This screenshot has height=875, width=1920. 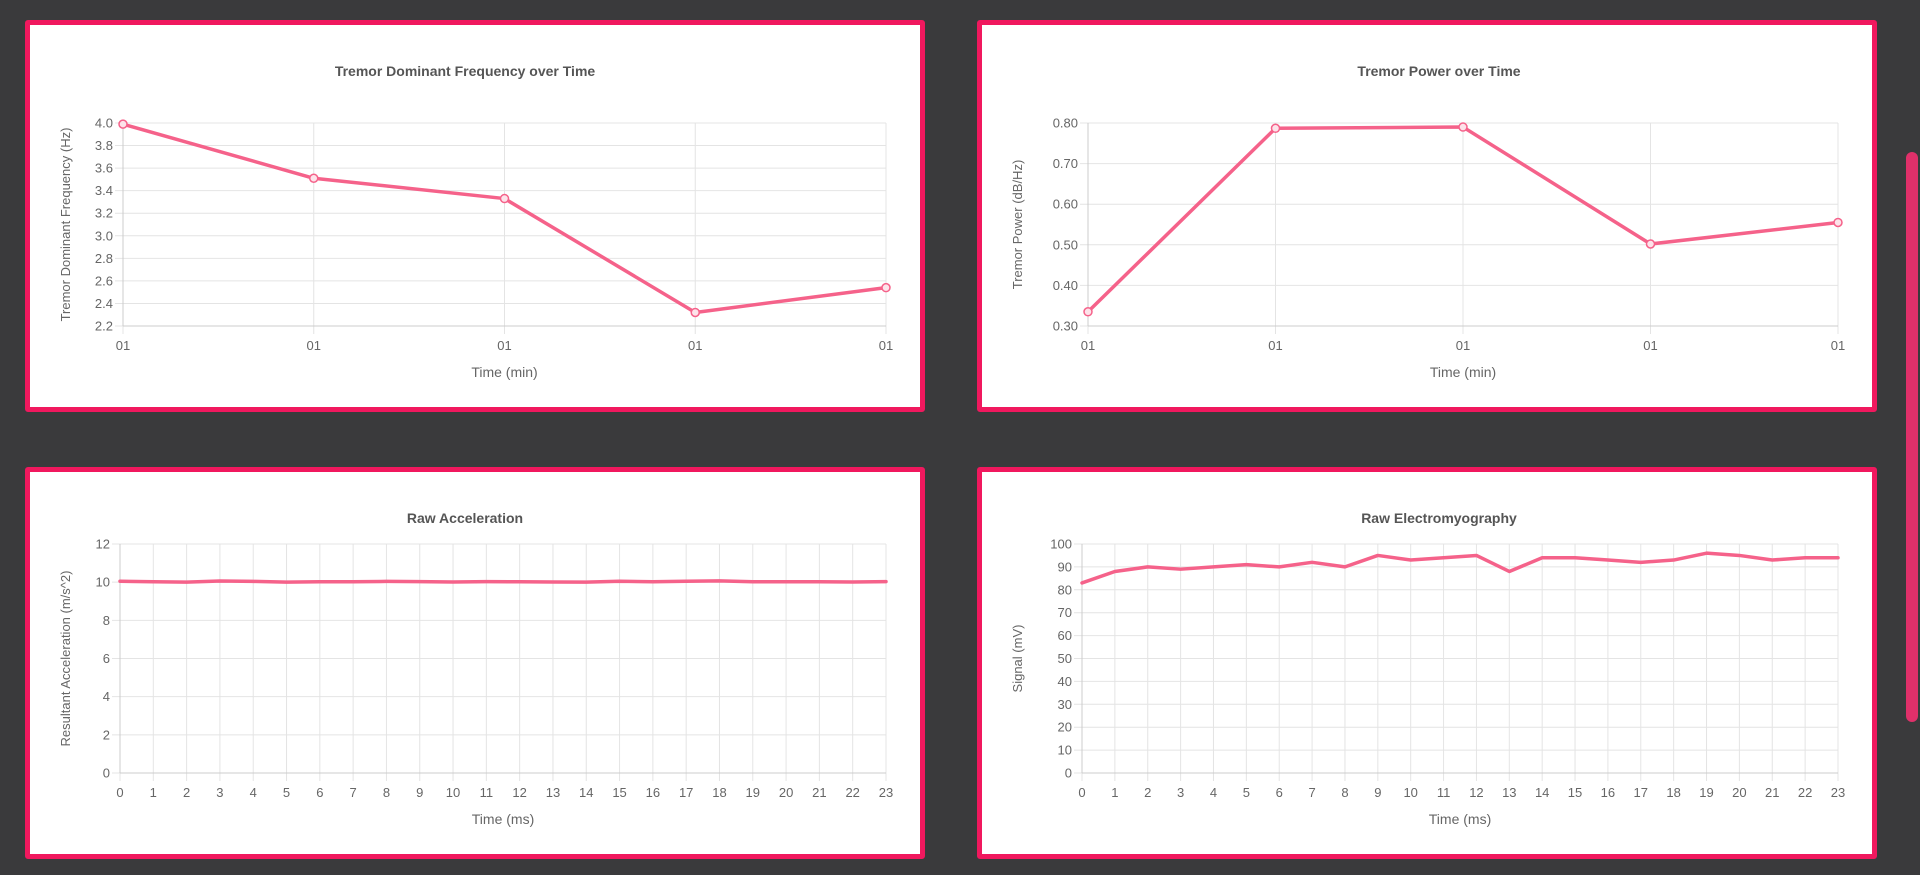 What do you see at coordinates (1805, 792) in the screenshot?
I see `chart-emg-xtick-label: 22` at bounding box center [1805, 792].